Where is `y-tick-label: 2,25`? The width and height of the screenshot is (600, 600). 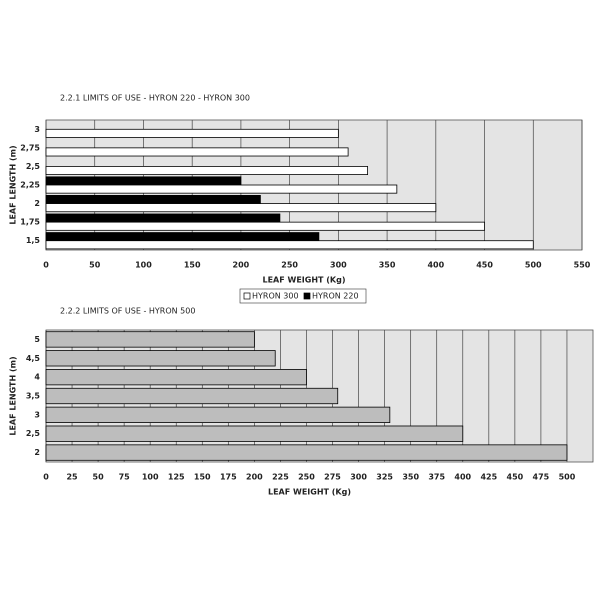 y-tick-label: 2,25 is located at coordinates (30, 185).